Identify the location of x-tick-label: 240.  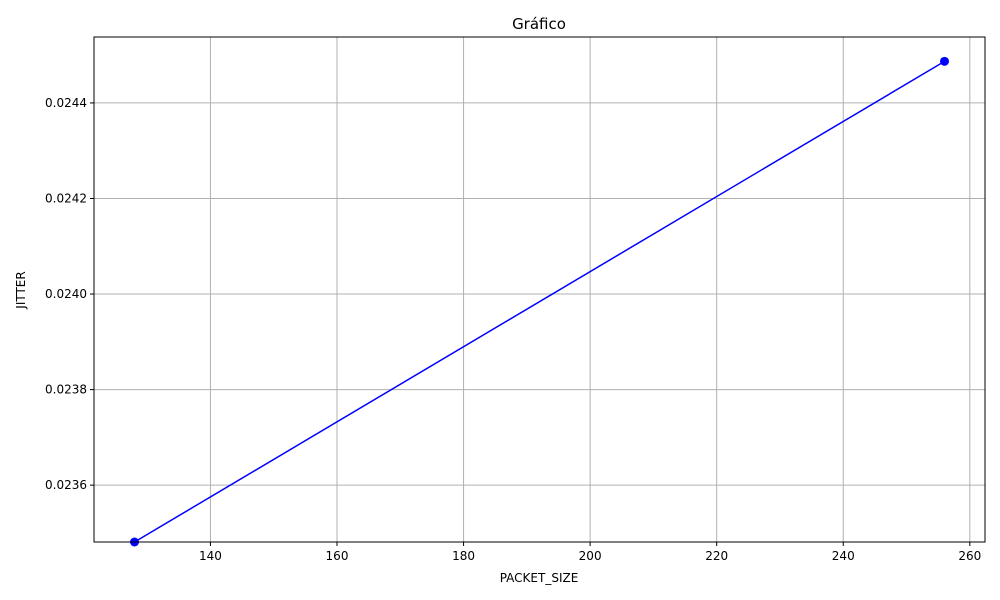
(843, 556).